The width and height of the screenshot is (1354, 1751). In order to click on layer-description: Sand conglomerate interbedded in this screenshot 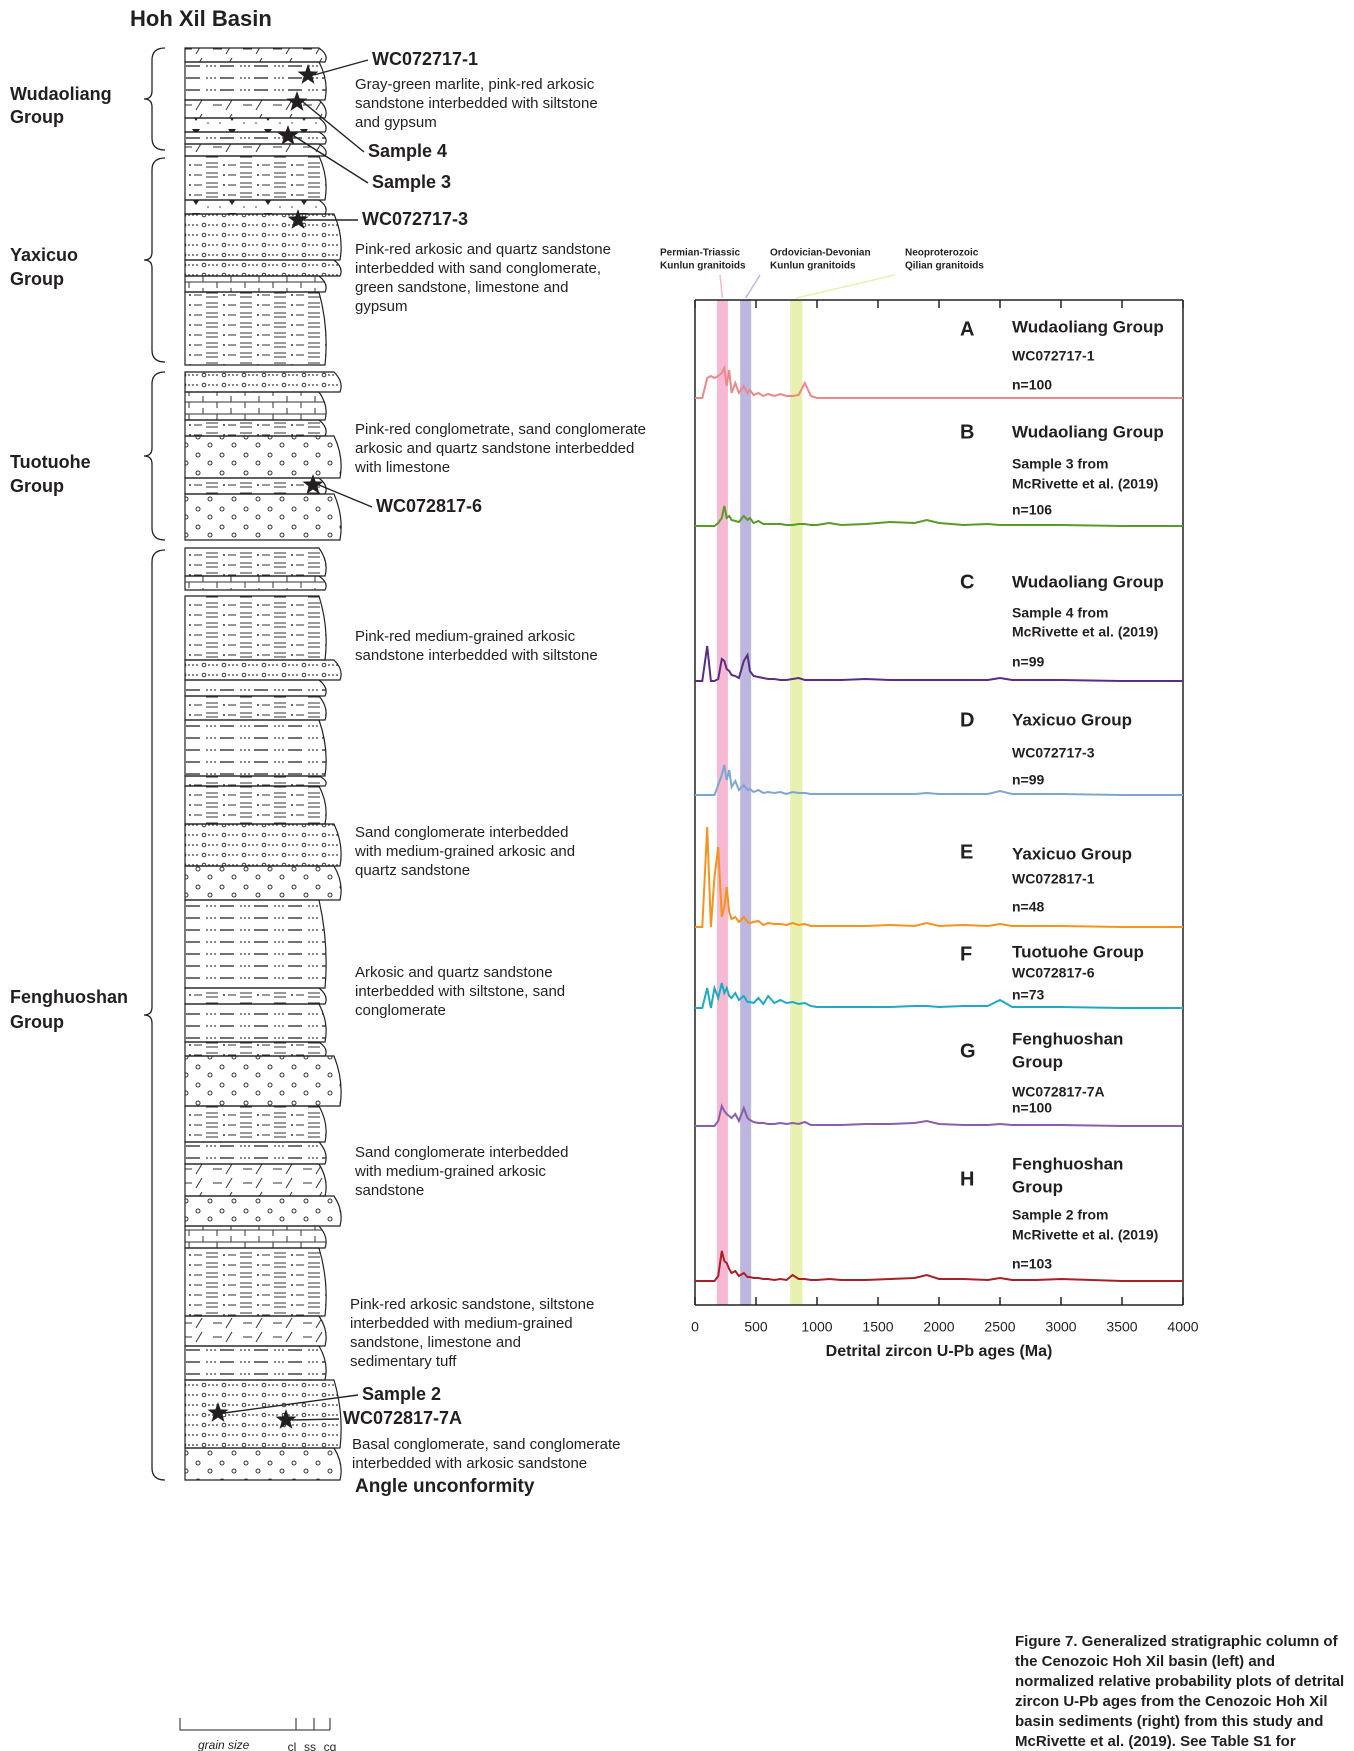, I will do `click(462, 832)`.